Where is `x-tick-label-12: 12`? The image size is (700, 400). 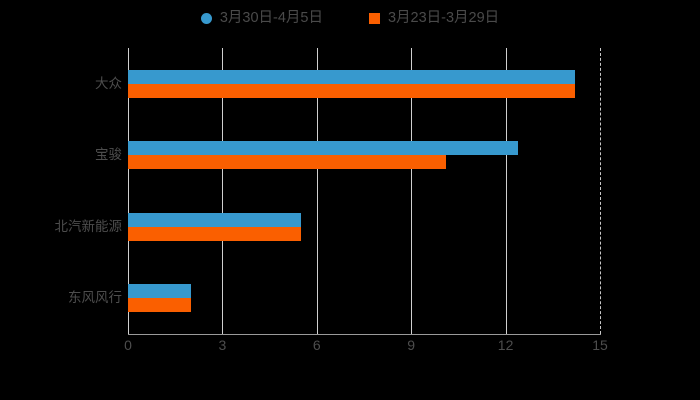
x-tick-label-12: 12 is located at coordinates (505, 345).